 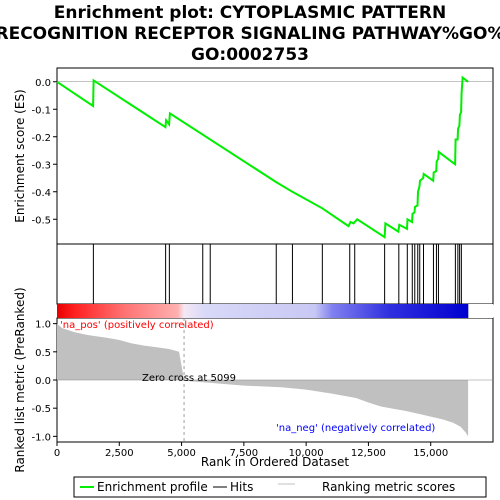 I want to click on metric-xtick-label: 0, so click(x=57, y=453).